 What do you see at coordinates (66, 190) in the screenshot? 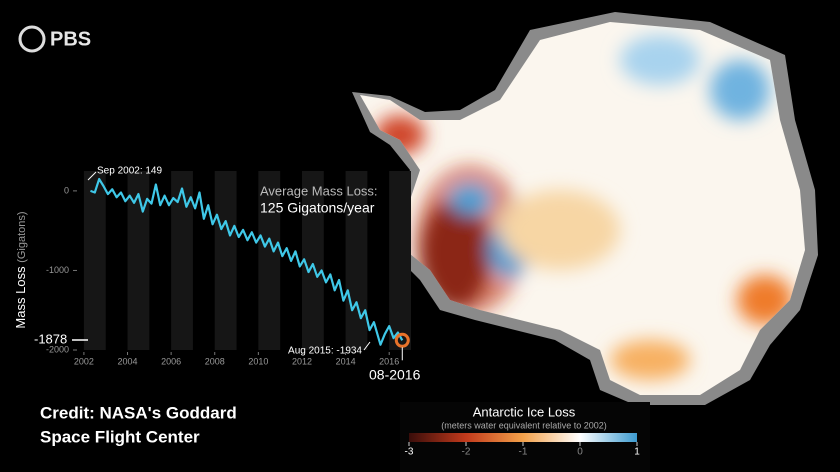
I see `y-tick-label: 0` at bounding box center [66, 190].